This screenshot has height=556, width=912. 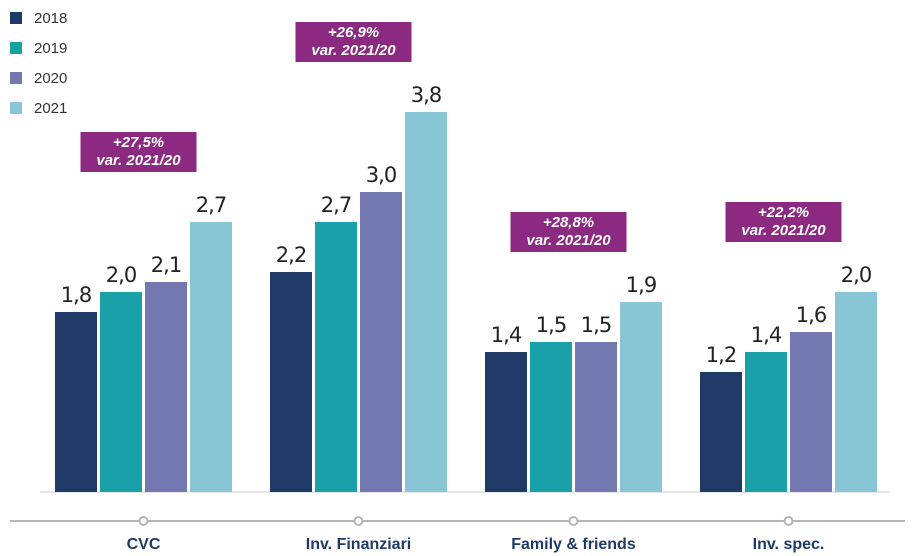 I want to click on legend-label: 2020, so click(x=50, y=78).